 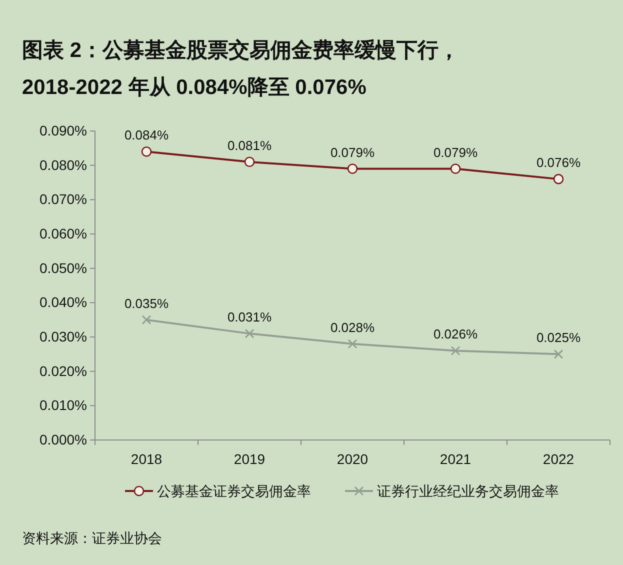 What do you see at coordinates (249, 145) in the screenshot?
I see `data-label: 0.081%` at bounding box center [249, 145].